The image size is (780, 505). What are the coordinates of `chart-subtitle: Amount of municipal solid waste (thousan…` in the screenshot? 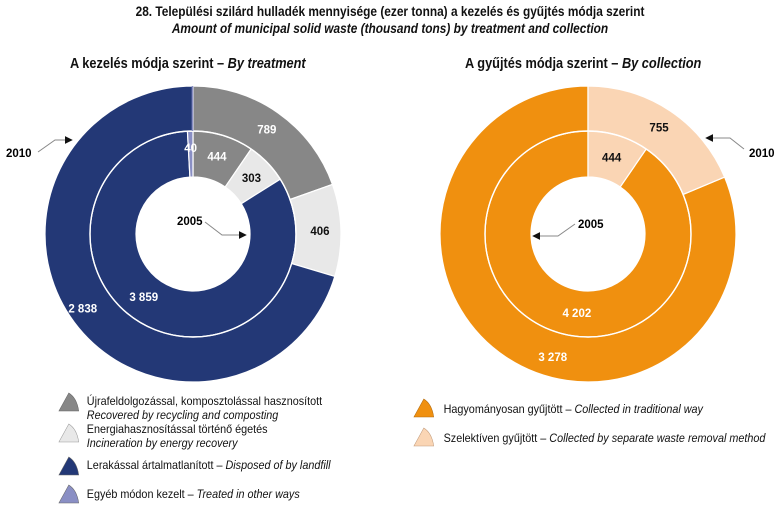 It's located at (390, 28).